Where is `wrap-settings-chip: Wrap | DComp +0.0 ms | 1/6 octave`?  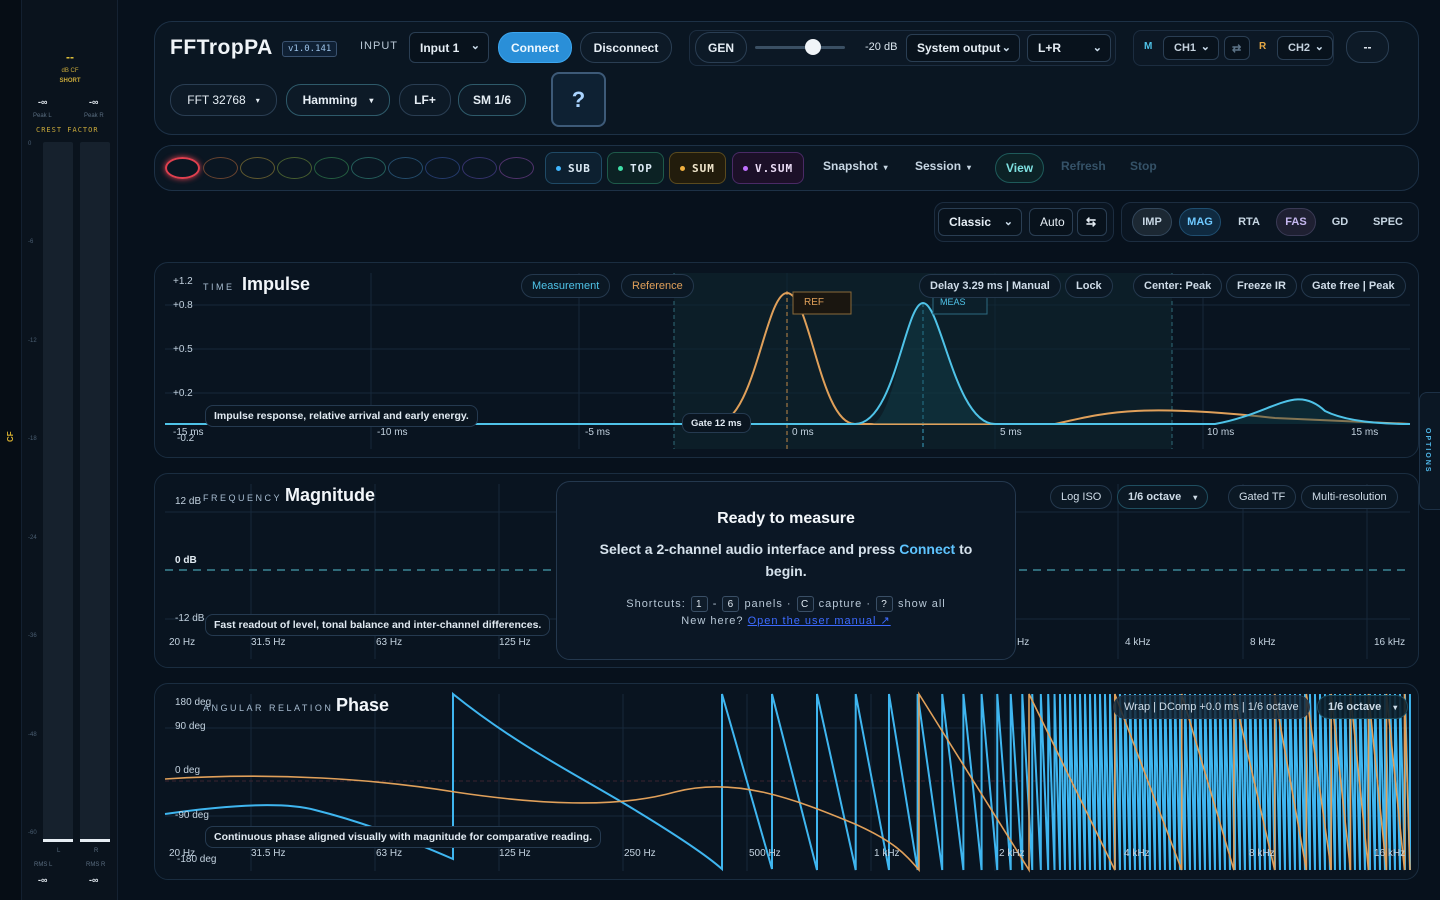
wrap-settings-chip: Wrap | DComp +0.0 ms | 1/6 octave is located at coordinates (1211, 707).